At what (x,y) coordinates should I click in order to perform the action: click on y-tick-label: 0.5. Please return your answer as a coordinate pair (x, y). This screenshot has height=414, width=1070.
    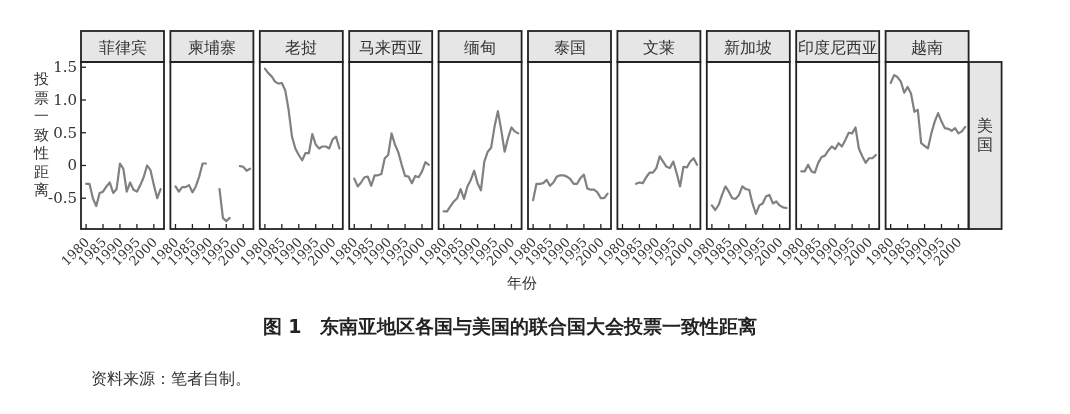
    Looking at the image, I should click on (65, 132).